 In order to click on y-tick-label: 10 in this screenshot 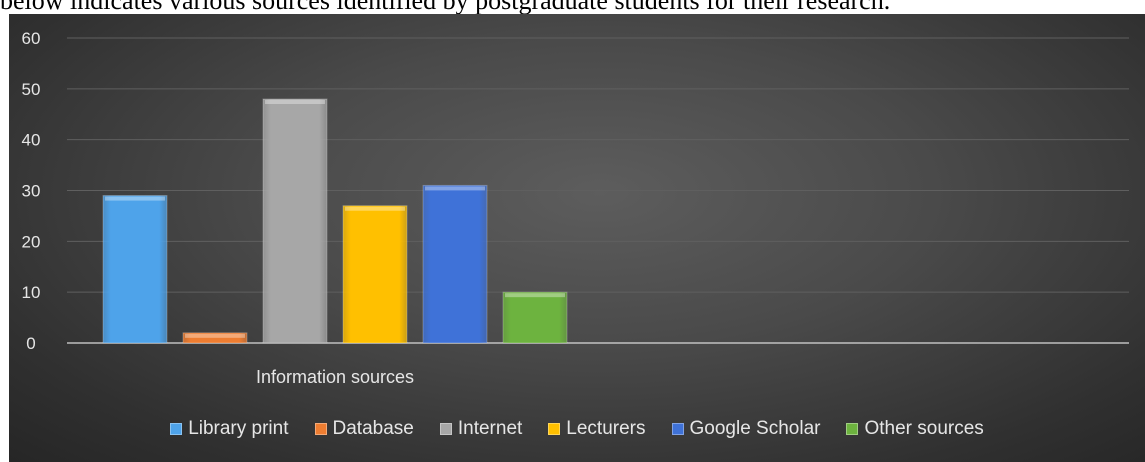, I will do `click(31, 292)`.